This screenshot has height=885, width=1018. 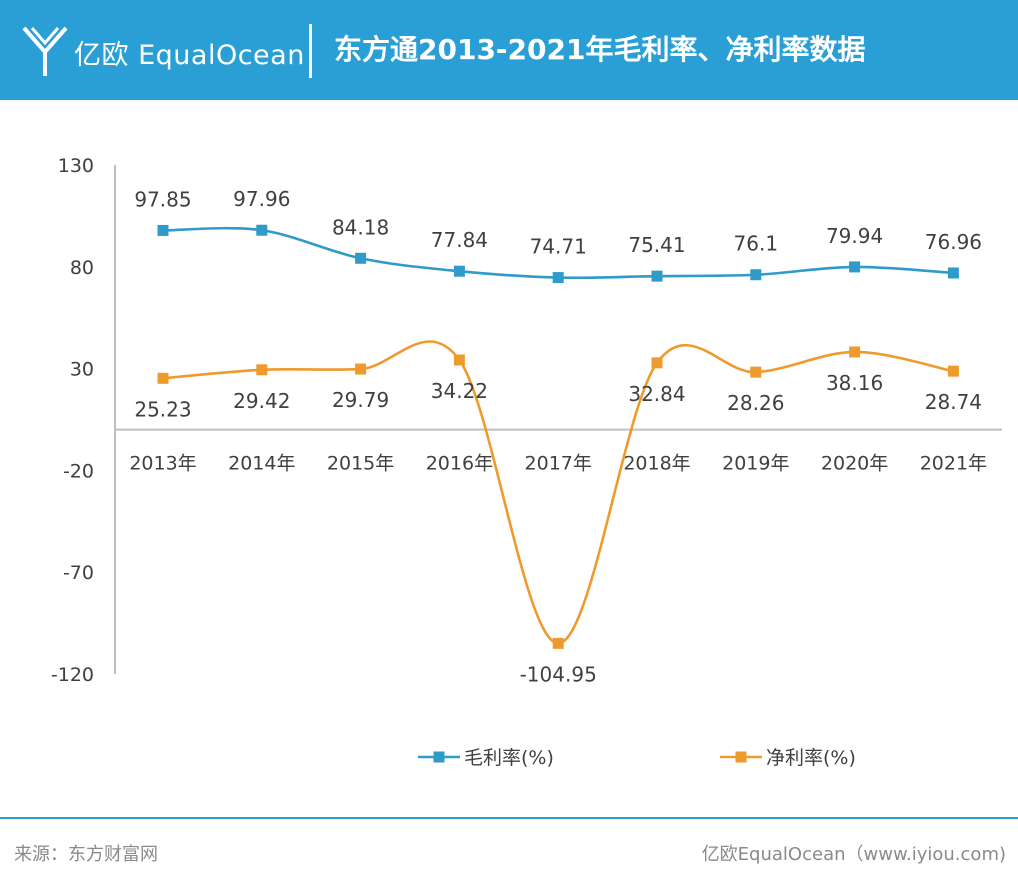 What do you see at coordinates (558, 464) in the screenshot?
I see `x-tick-label: 2017年` at bounding box center [558, 464].